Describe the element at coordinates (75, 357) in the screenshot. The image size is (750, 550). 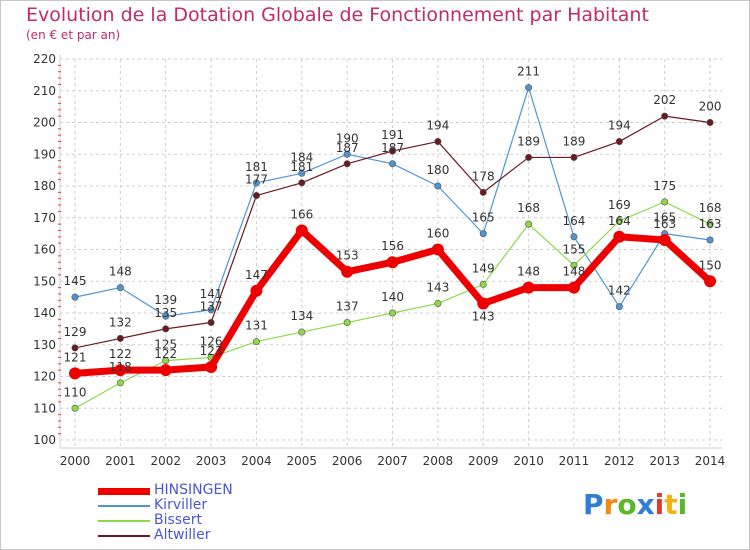
I see `data-label-hinsingen: 121` at that location.